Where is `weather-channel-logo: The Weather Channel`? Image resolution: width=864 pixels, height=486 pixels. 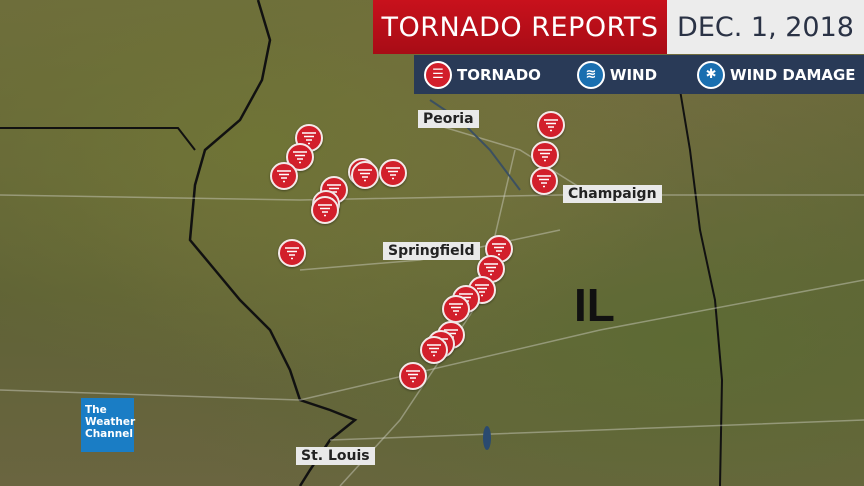
weather-channel-logo: The Weather Channel is located at coordinates (108, 425).